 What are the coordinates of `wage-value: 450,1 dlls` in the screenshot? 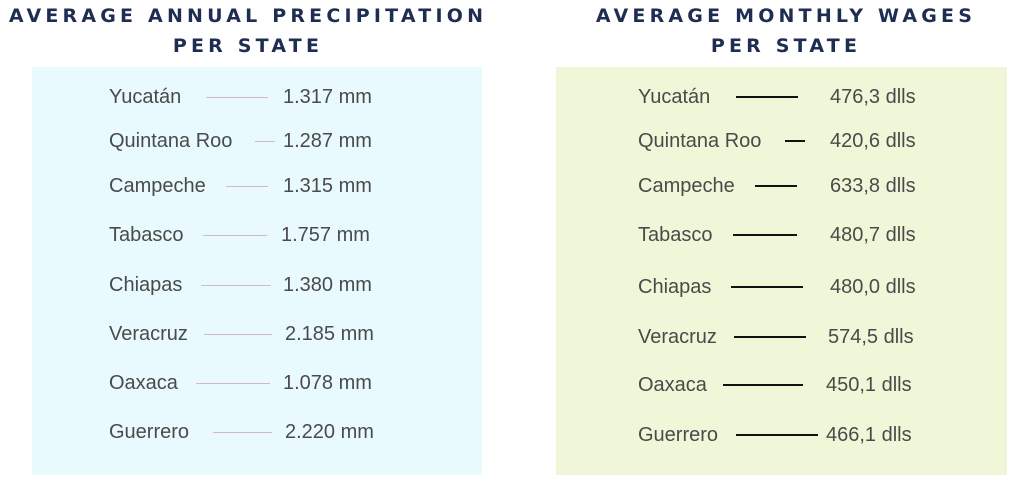 It's located at (869, 385).